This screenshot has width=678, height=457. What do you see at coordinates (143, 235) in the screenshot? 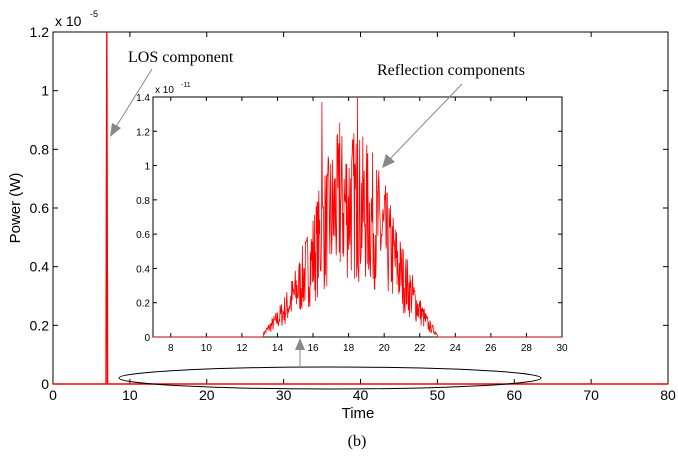
I see `inset-y-tick-label: 0.6` at bounding box center [143, 235].